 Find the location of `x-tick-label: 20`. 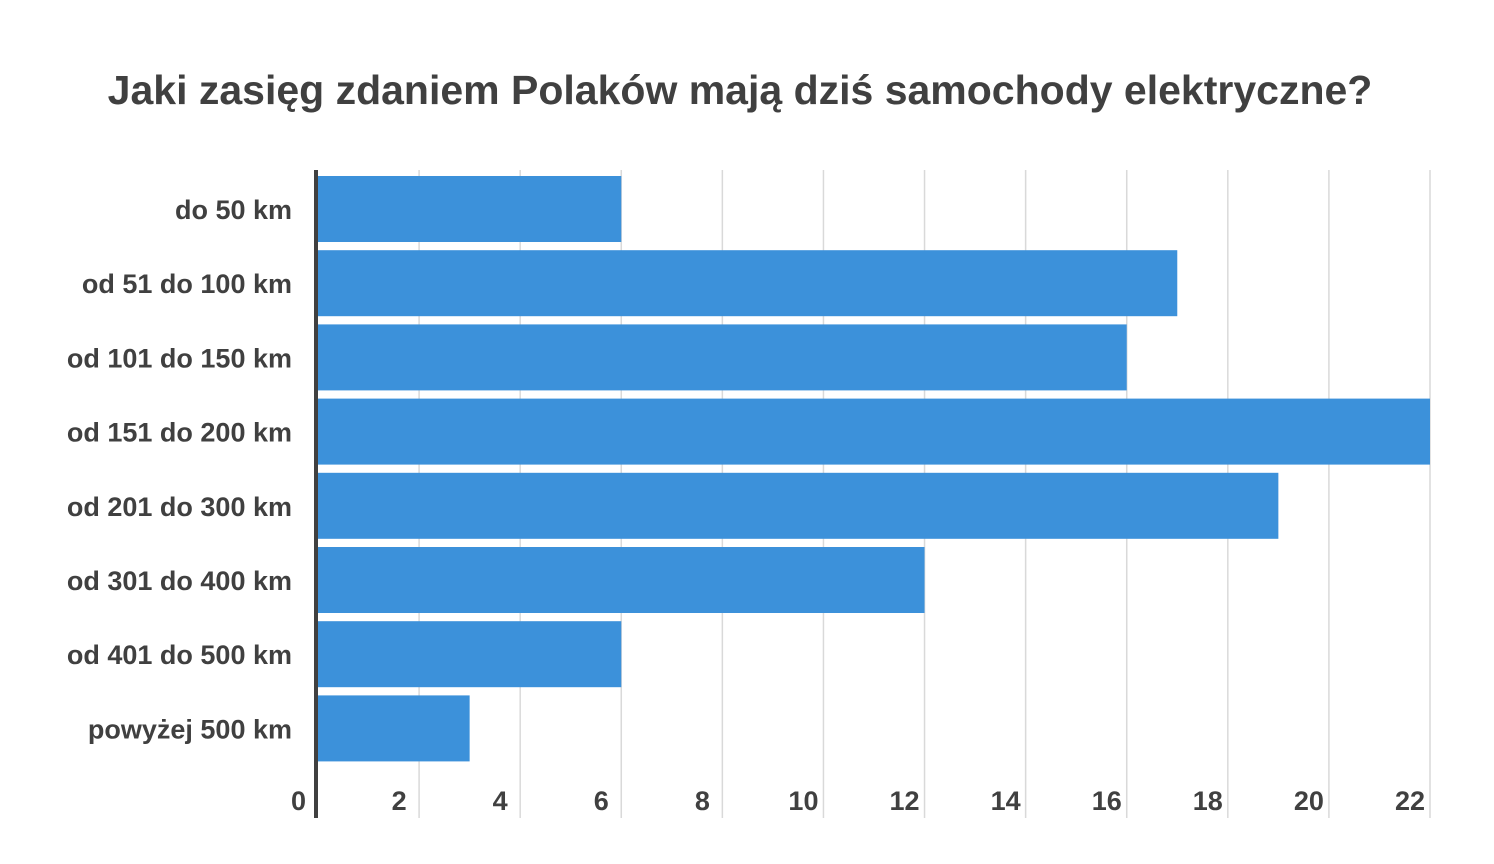

x-tick-label: 20 is located at coordinates (1309, 801).